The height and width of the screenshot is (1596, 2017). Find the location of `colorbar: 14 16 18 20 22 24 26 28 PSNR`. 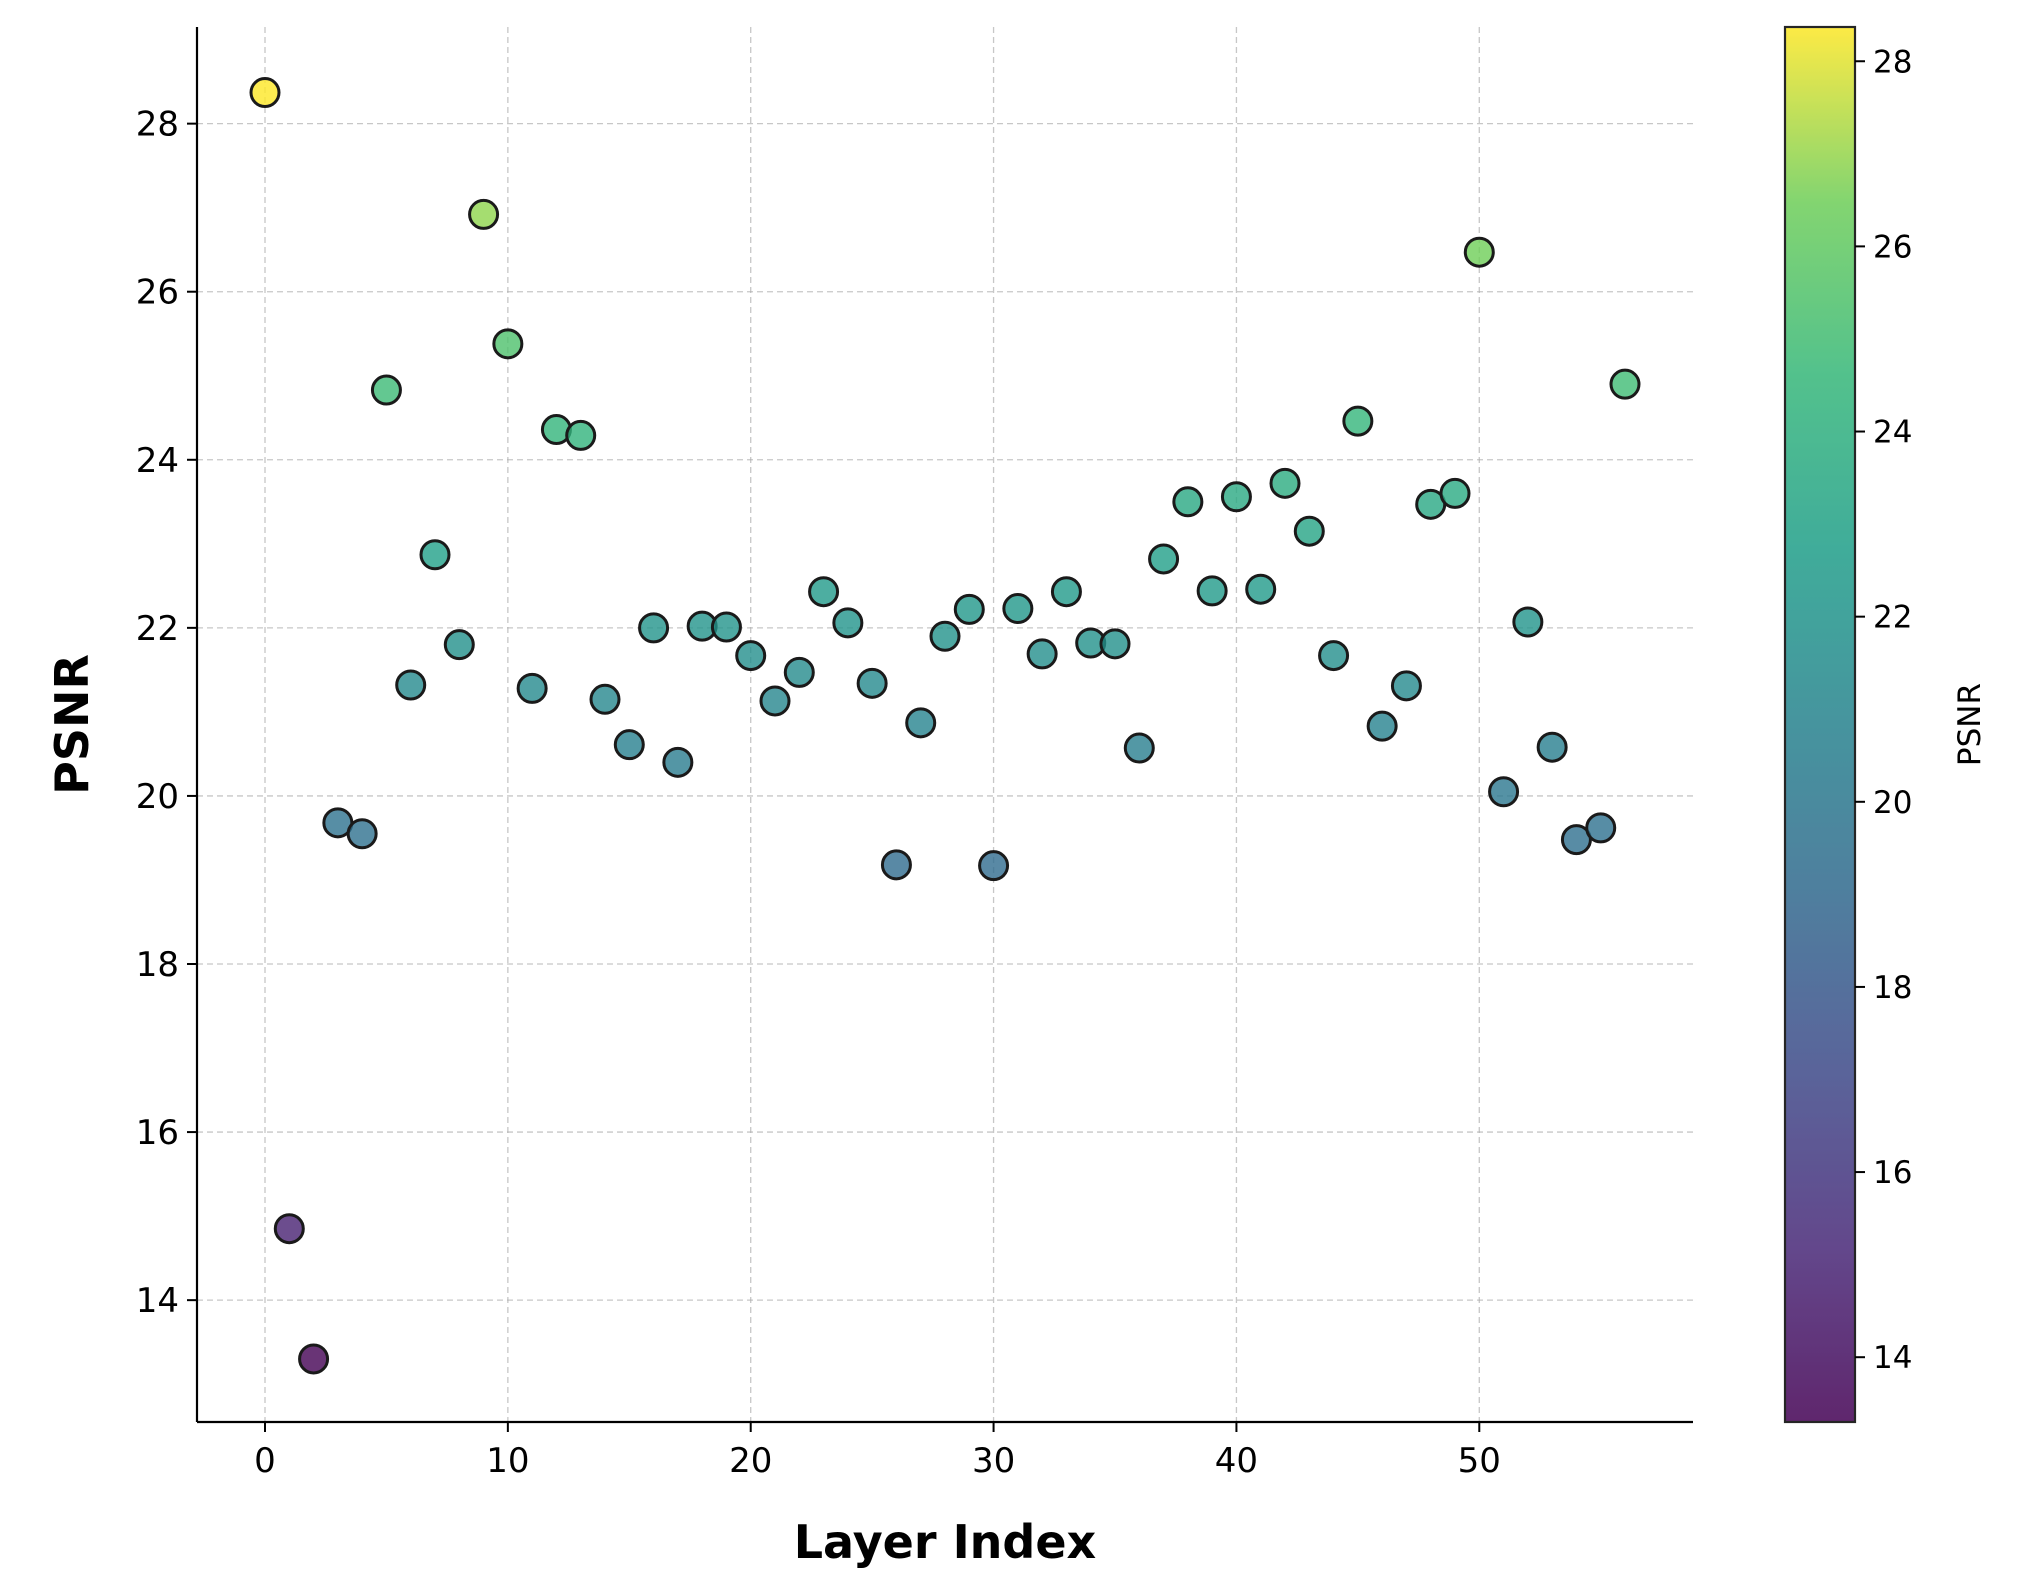

colorbar: 14 16 18 20 22 24 26 28 PSNR is located at coordinates (1885, 724).